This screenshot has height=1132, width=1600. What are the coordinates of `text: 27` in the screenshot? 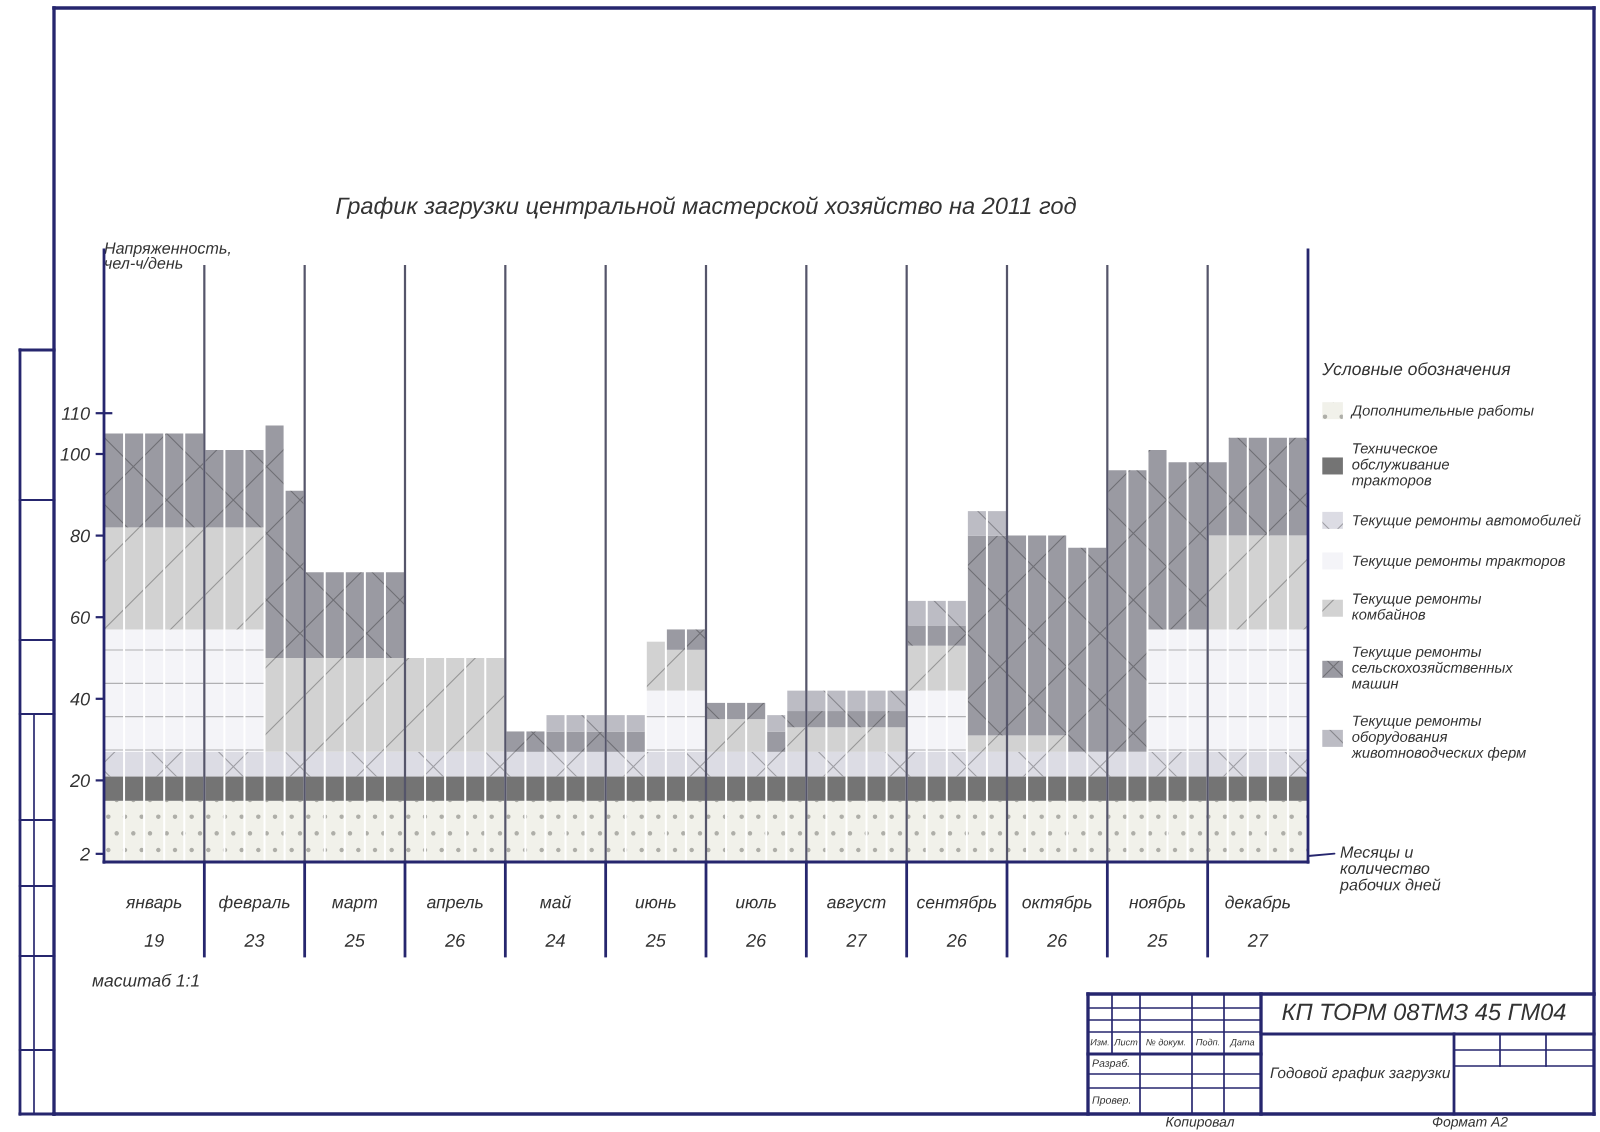 It's located at (857, 940).